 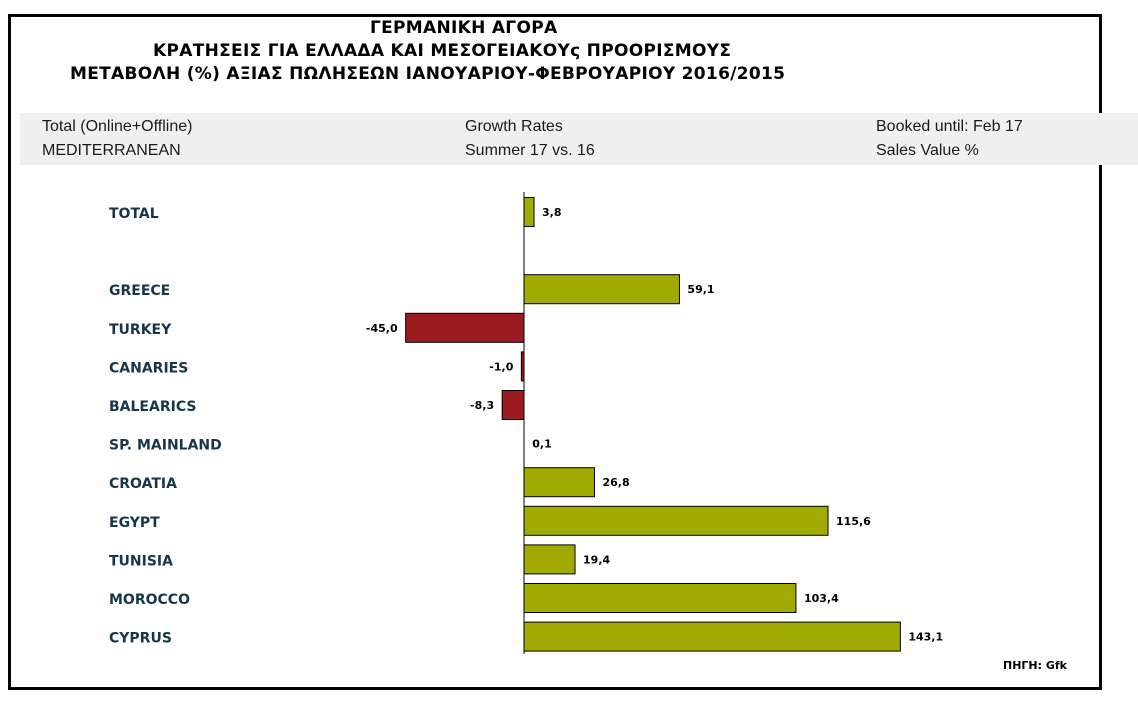 What do you see at coordinates (579, 139) in the screenshot?
I see `info-band` at bounding box center [579, 139].